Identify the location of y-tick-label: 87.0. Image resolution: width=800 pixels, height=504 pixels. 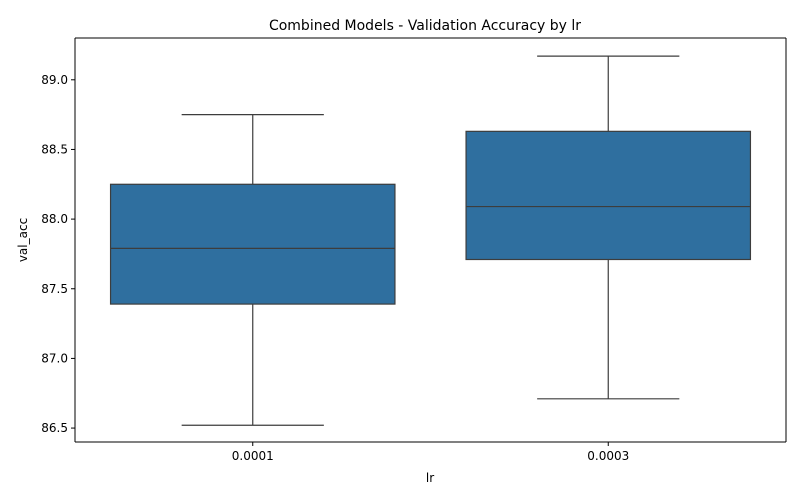
(54, 358).